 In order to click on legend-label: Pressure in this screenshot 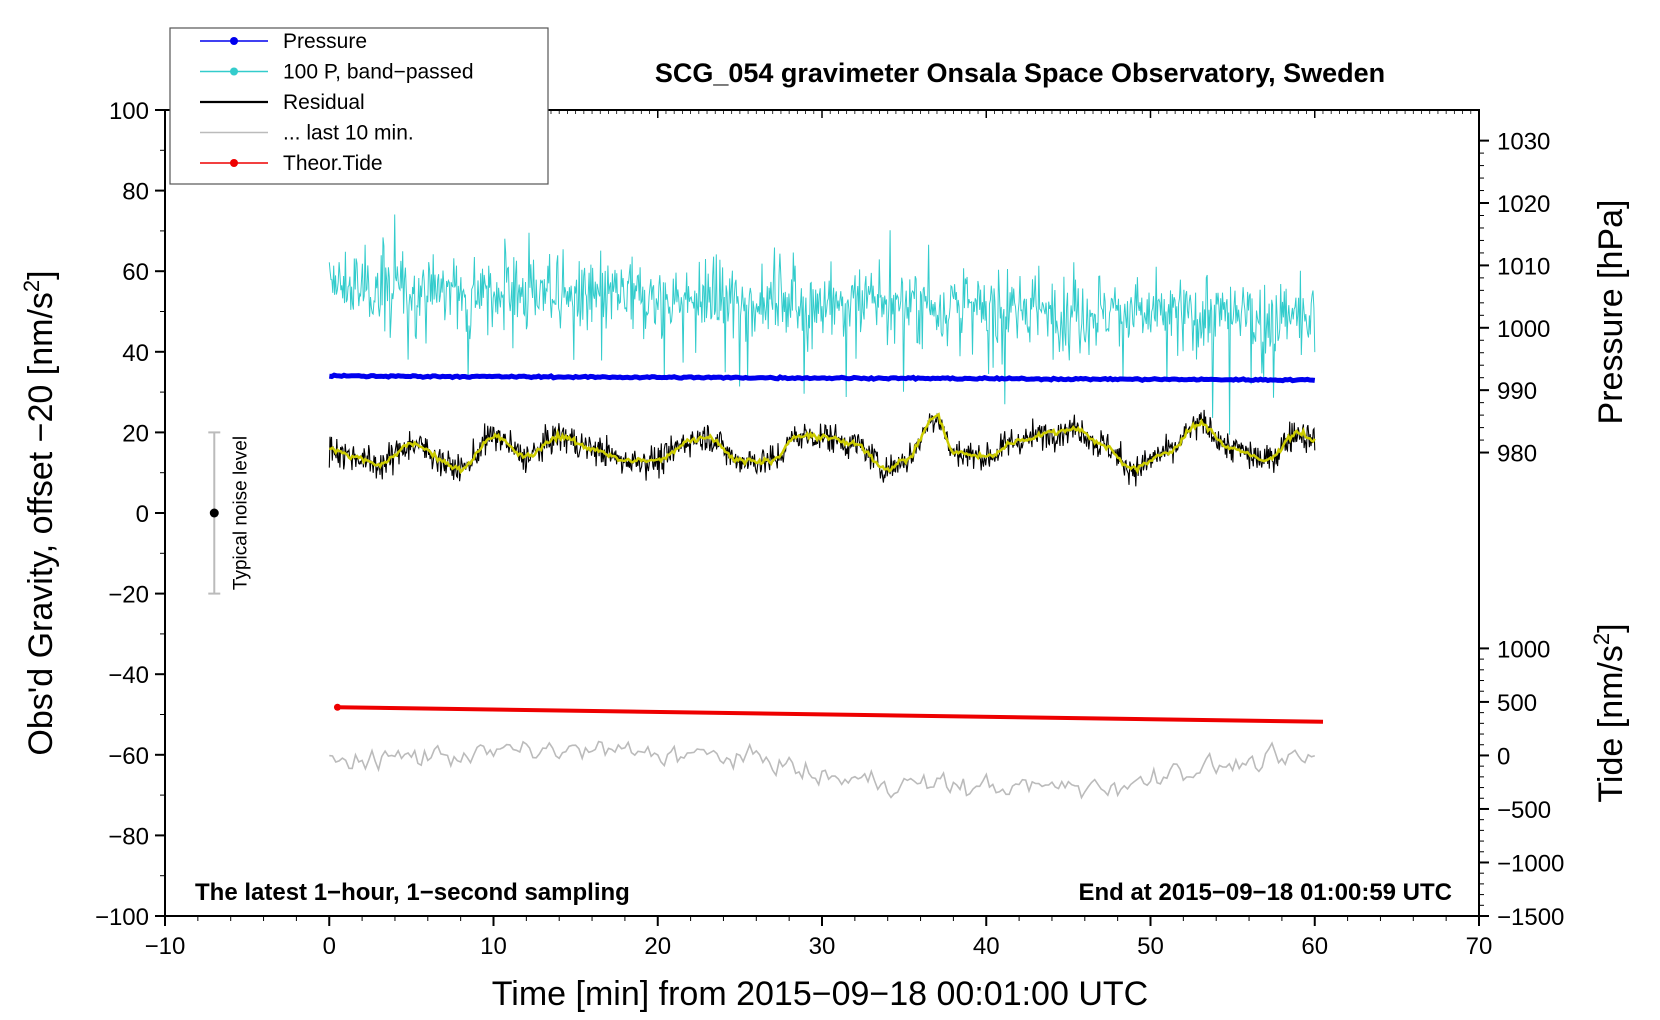, I will do `click(325, 41)`.